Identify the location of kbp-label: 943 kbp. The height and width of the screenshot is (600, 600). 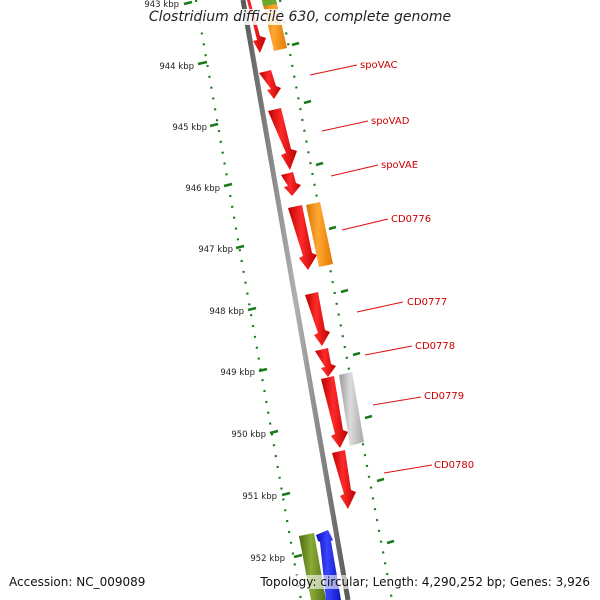
(161, 5).